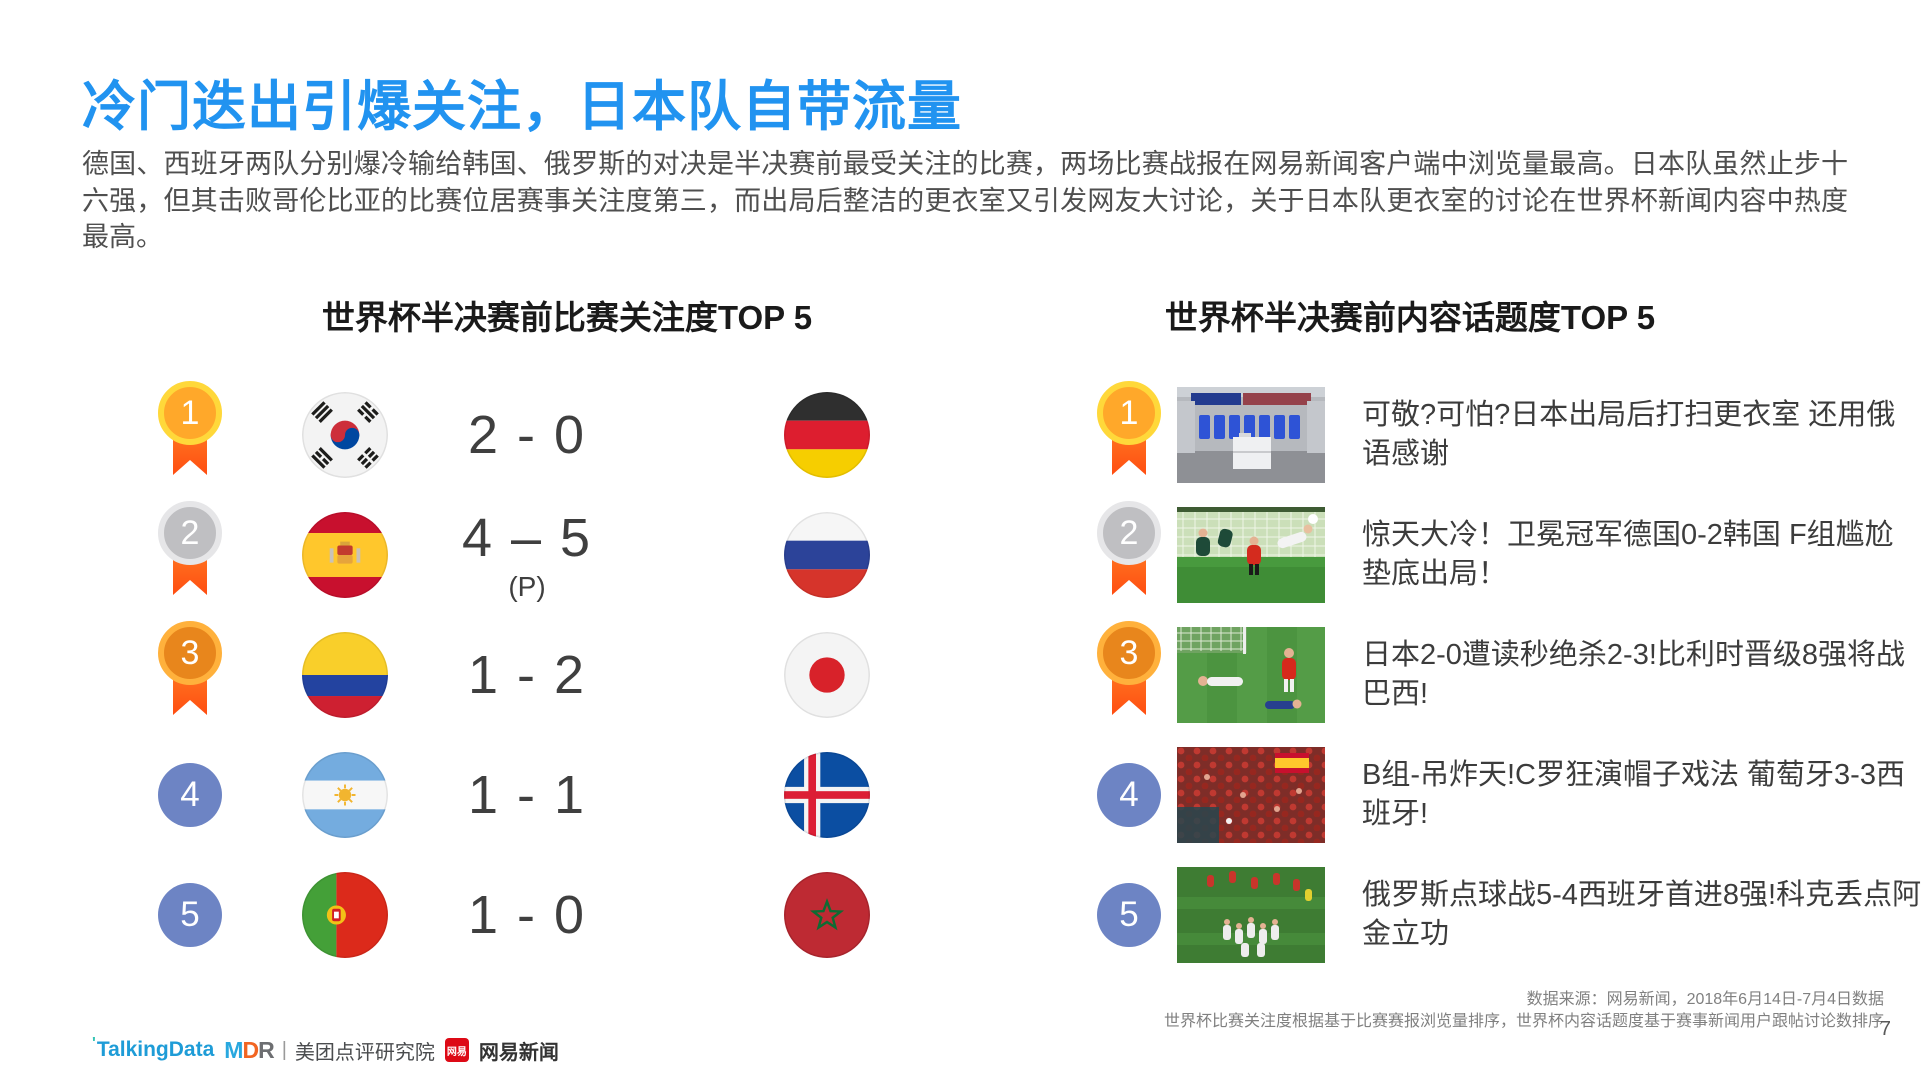  Describe the element at coordinates (567, 317) in the screenshot. I see `match-panel-title: 世界杯半决赛前比赛关注度TOP 5` at that location.